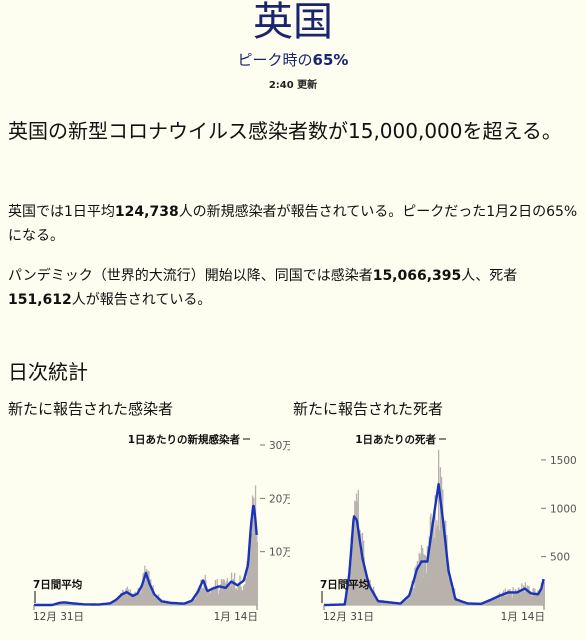  What do you see at coordinates (91, 409) in the screenshot?
I see `cases-chart-title: 新たに報告された感染者` at bounding box center [91, 409].